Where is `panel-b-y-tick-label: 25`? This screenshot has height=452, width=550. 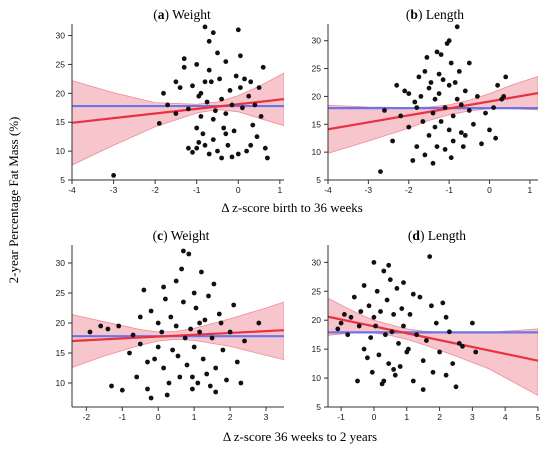
panel-b-y-tick-label: 25 is located at coordinates (317, 69).